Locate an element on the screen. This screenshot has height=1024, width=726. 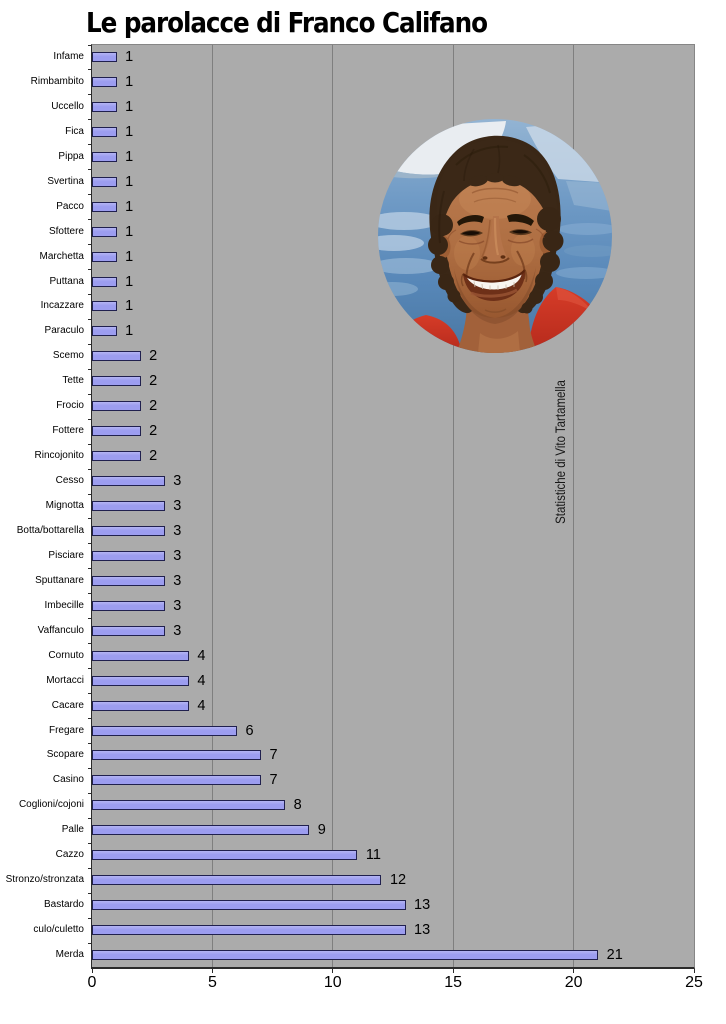
chart-row: Cacare 4 is located at coordinates (373, 706).